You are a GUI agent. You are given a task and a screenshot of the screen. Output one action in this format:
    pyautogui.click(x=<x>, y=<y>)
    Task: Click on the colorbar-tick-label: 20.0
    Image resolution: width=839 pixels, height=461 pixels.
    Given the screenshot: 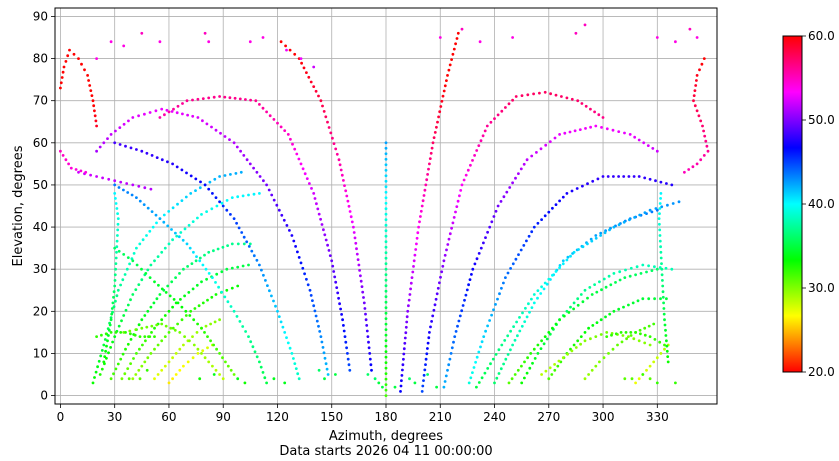 What is the action you would take?
    pyautogui.click(x=821, y=372)
    